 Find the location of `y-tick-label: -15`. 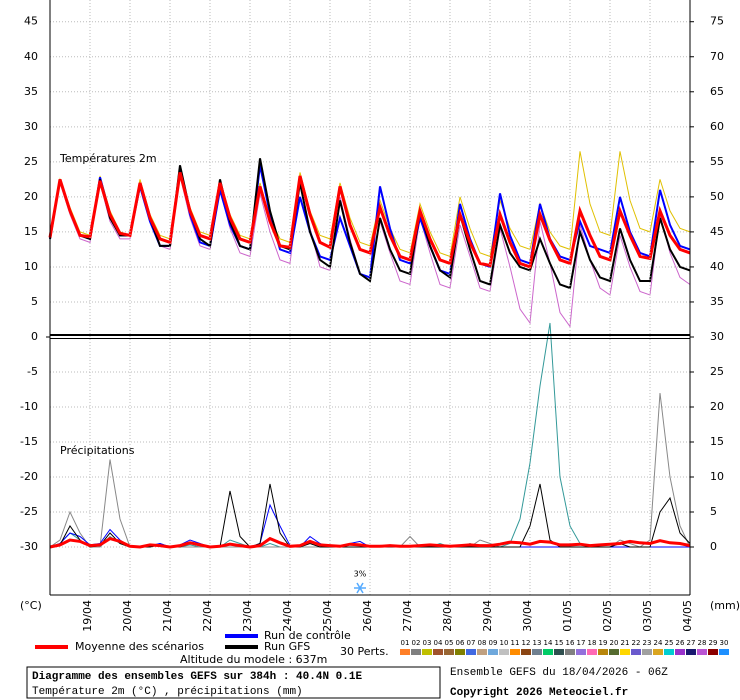

y-tick-label: -15 is located at coordinates (29, 441).